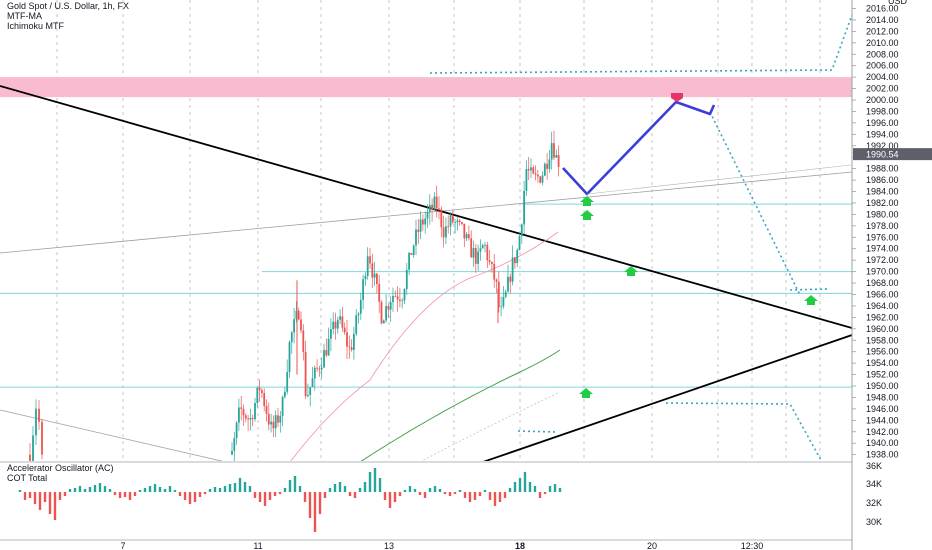 The height and width of the screenshot is (550, 932). I want to click on x-tick-label: 12:30, so click(752, 545).